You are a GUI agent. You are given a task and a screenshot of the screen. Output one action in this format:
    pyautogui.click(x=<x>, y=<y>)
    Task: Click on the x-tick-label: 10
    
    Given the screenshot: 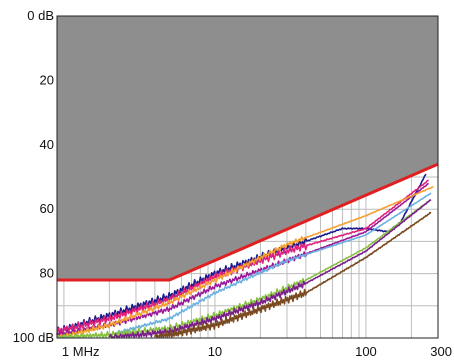 What is the action you would take?
    pyautogui.click(x=215, y=351)
    